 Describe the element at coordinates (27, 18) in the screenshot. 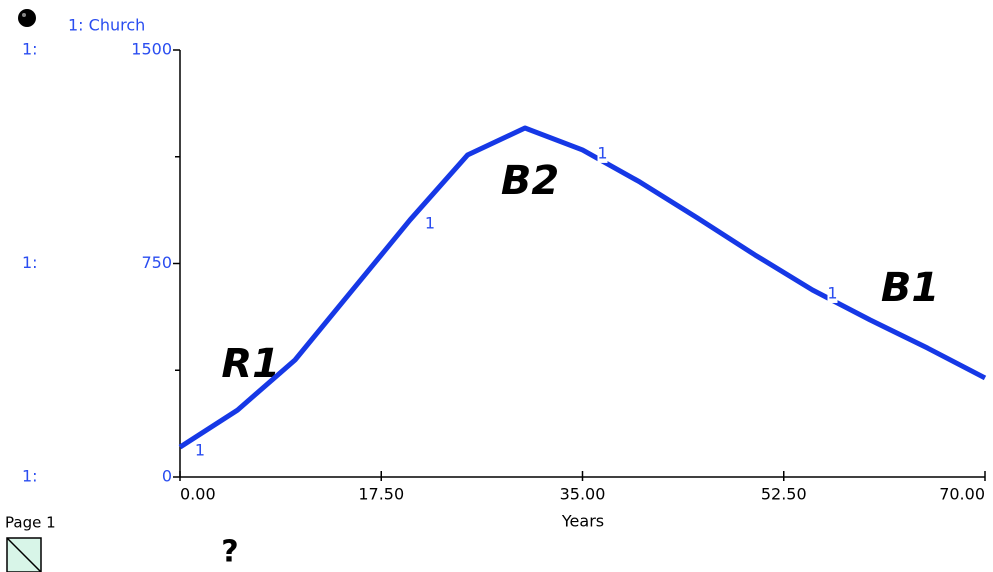

I see `series-icon` at that location.